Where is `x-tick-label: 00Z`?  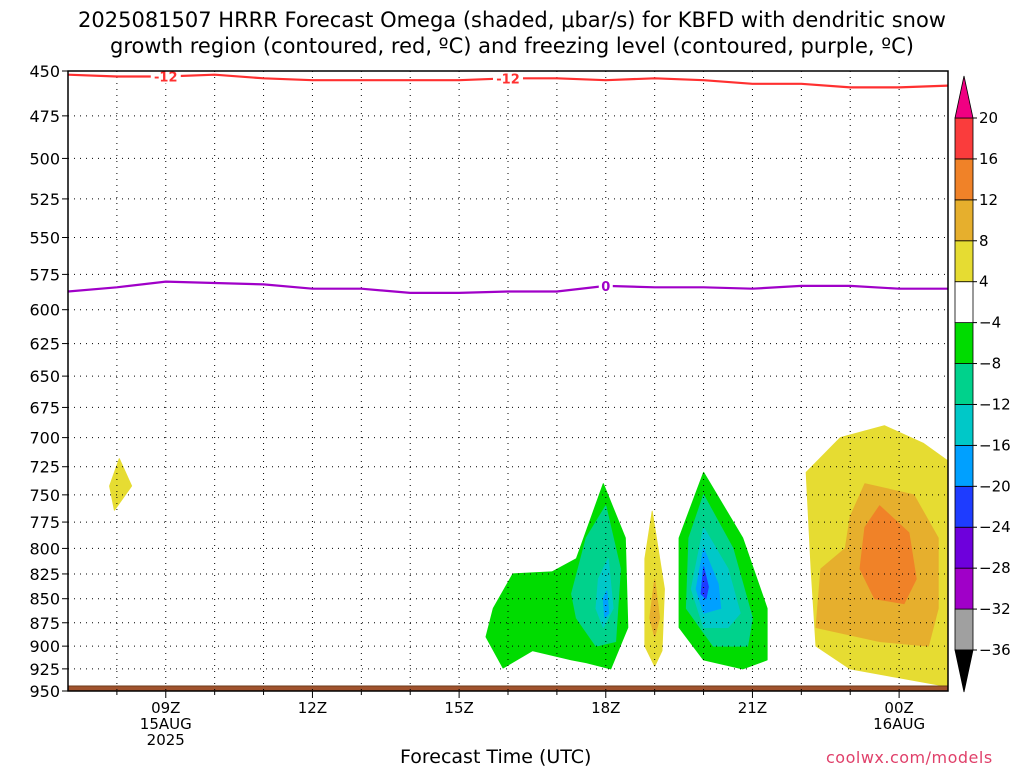
x-tick-label: 00Z is located at coordinates (898, 708).